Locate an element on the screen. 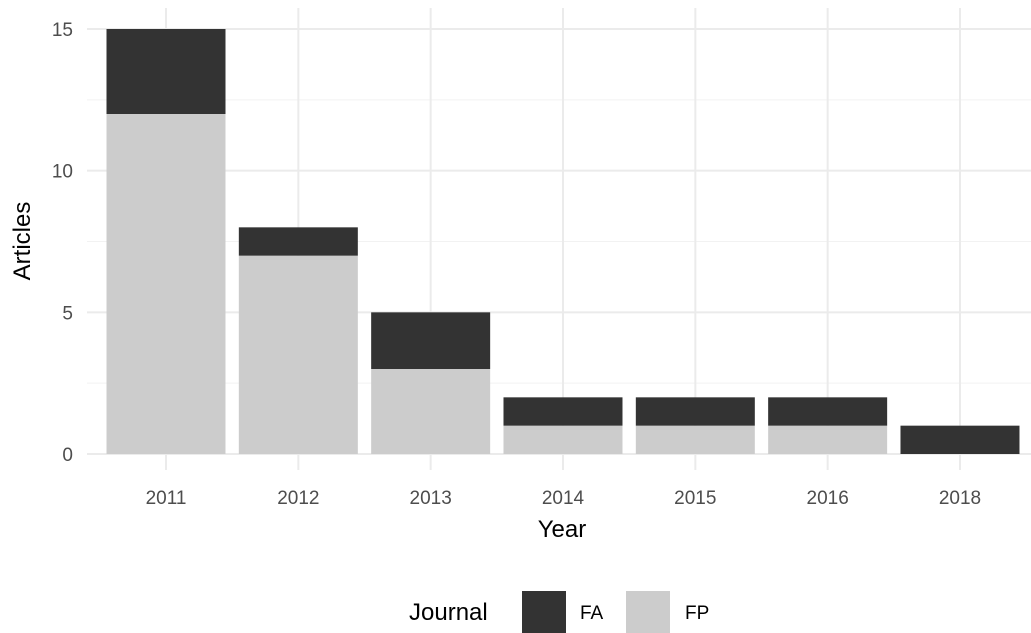 This screenshot has height=633, width=1031. y-tick-label: 5 is located at coordinates (67, 313).